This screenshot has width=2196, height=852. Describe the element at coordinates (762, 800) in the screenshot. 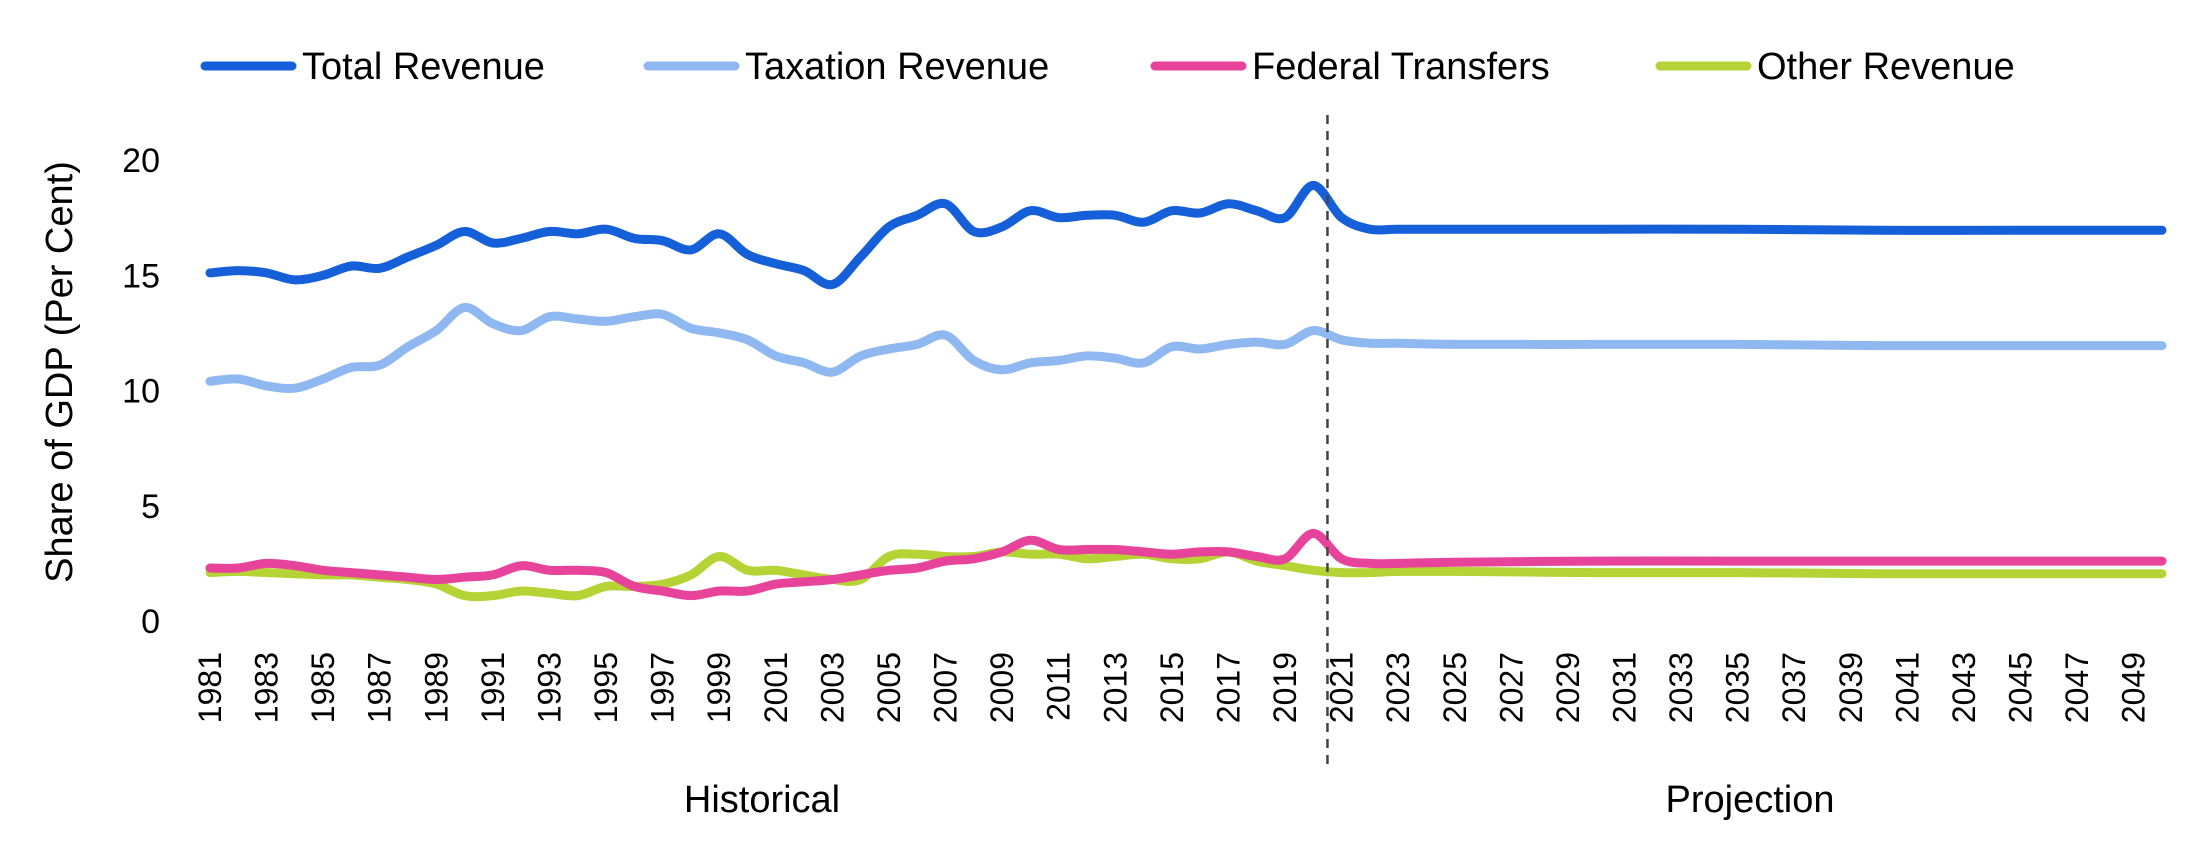

I see `section-label-historical: Historical` at that location.